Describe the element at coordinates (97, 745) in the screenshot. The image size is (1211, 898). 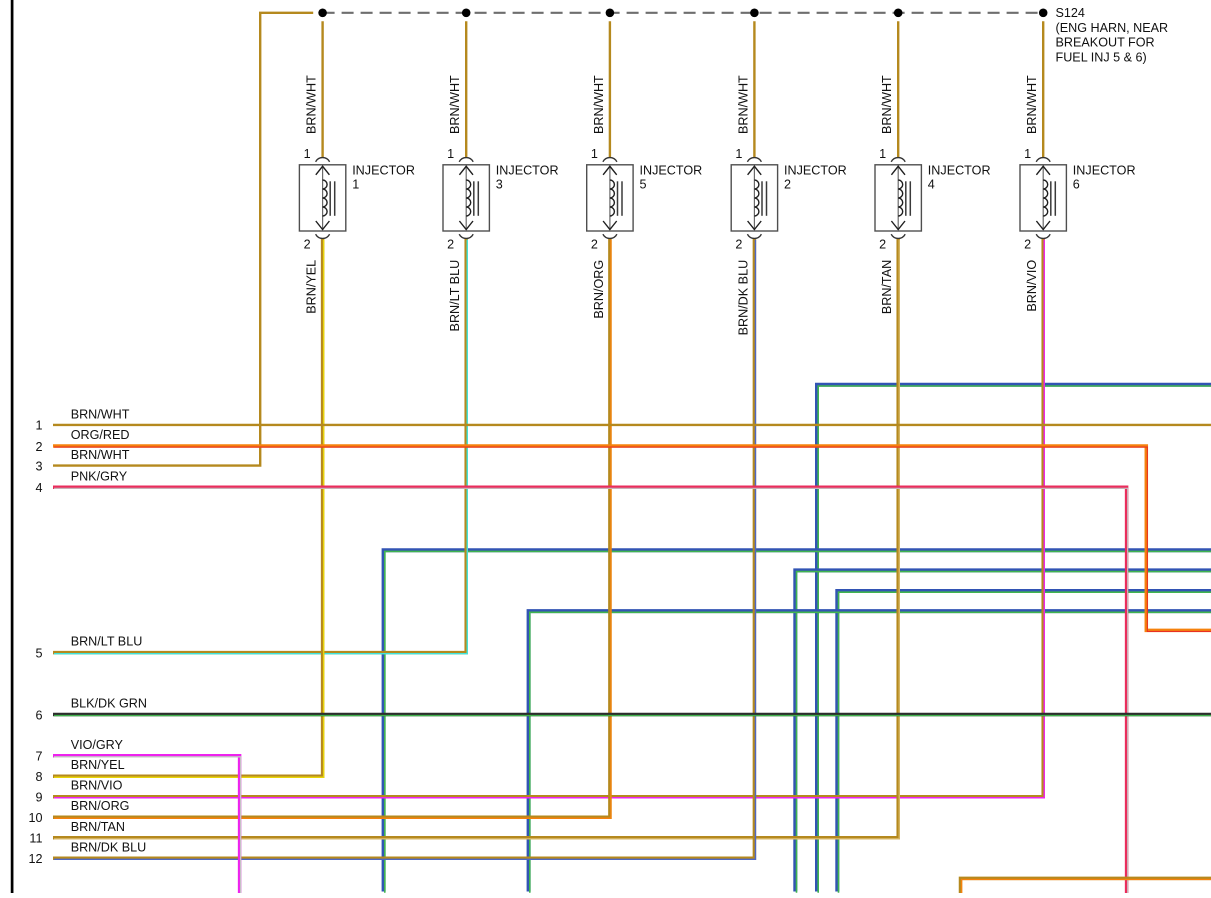
I see `svg-text: VIO/GRY` at that location.